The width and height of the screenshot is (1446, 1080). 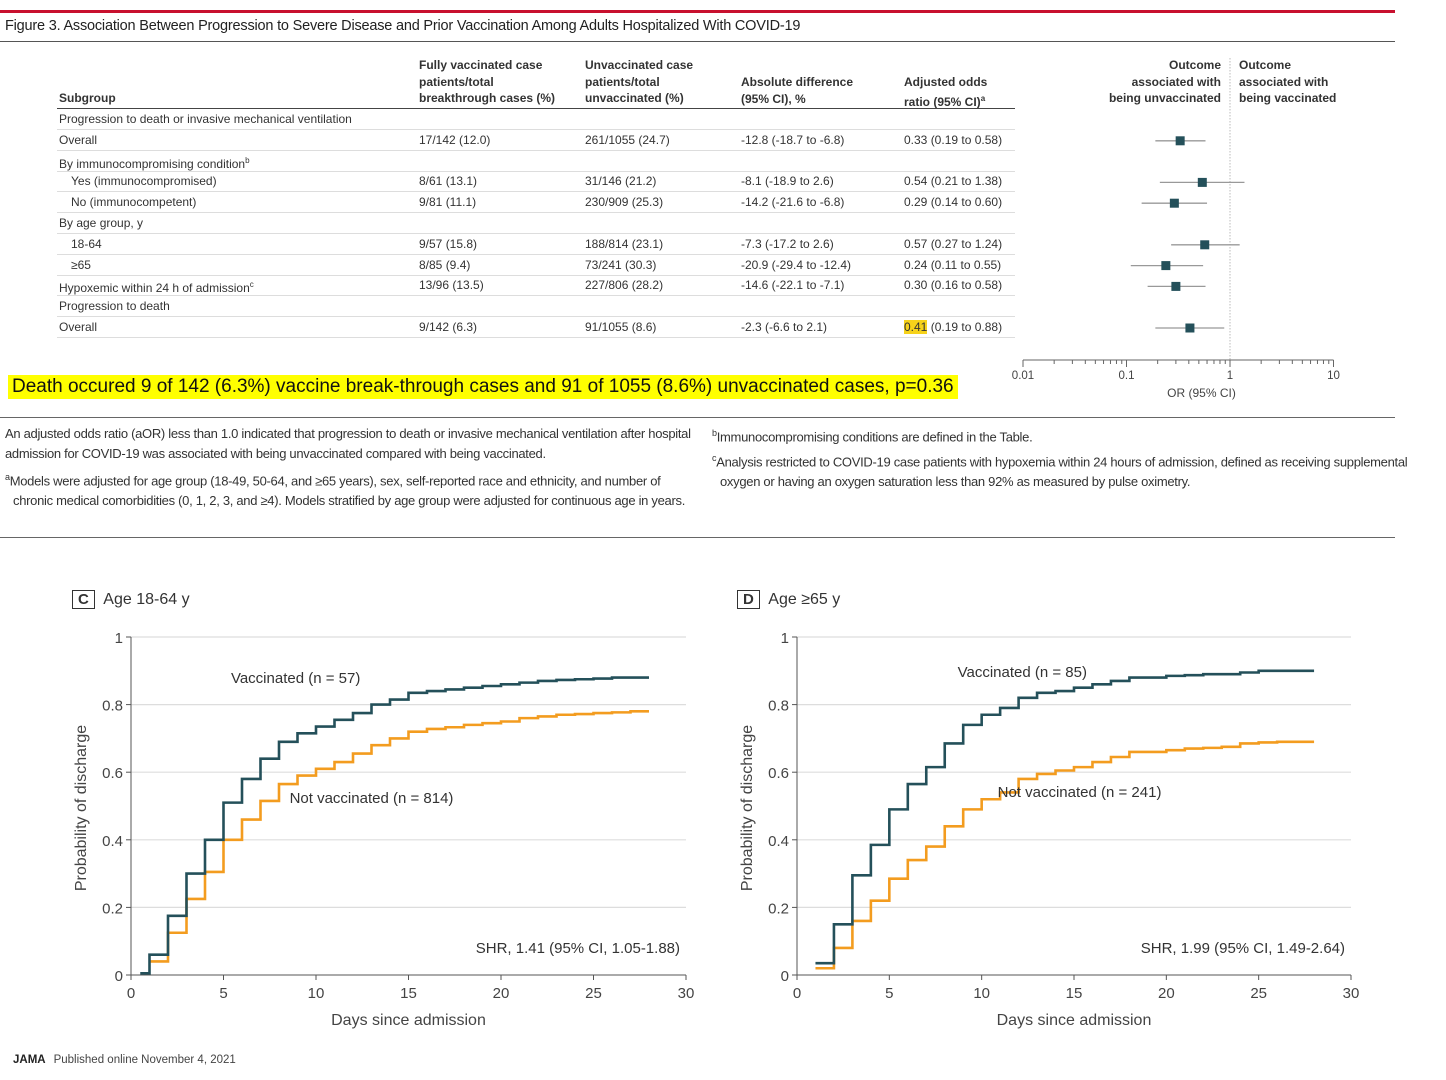 I want to click on x-axis-label: Days since admission, so click(x=408, y=1020).